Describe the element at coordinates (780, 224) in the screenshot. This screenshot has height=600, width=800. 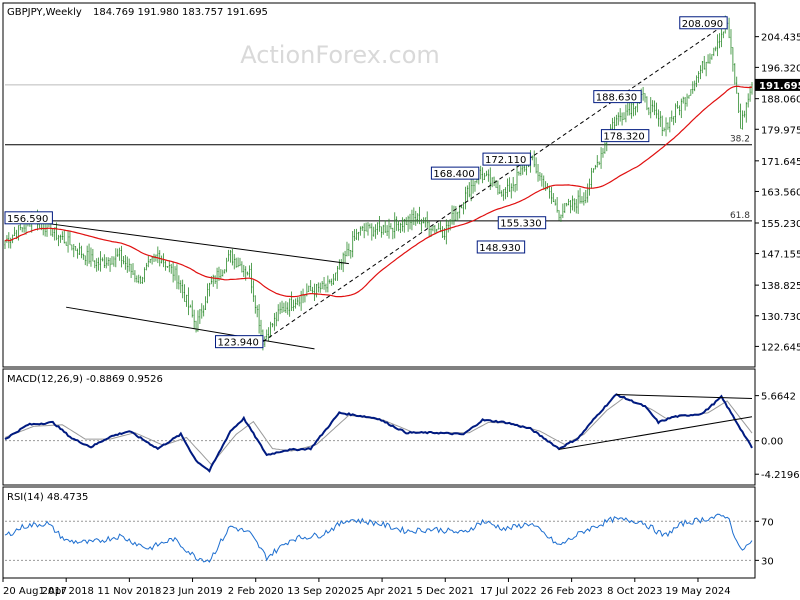
I see `price-tick-label: 155.230` at that location.